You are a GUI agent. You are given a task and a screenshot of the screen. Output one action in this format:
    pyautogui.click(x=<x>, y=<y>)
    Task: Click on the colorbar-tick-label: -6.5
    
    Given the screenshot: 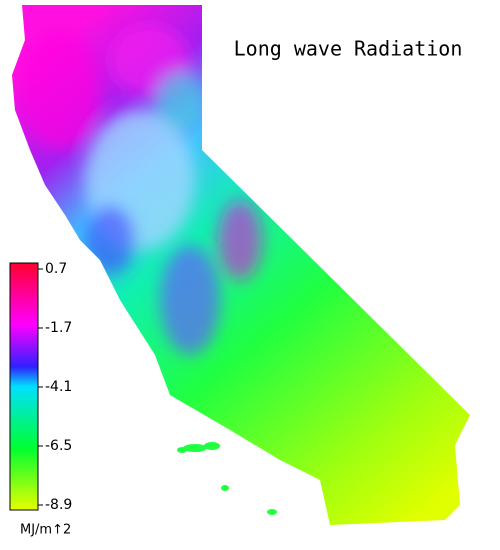 What is the action you would take?
    pyautogui.click(x=58, y=446)
    